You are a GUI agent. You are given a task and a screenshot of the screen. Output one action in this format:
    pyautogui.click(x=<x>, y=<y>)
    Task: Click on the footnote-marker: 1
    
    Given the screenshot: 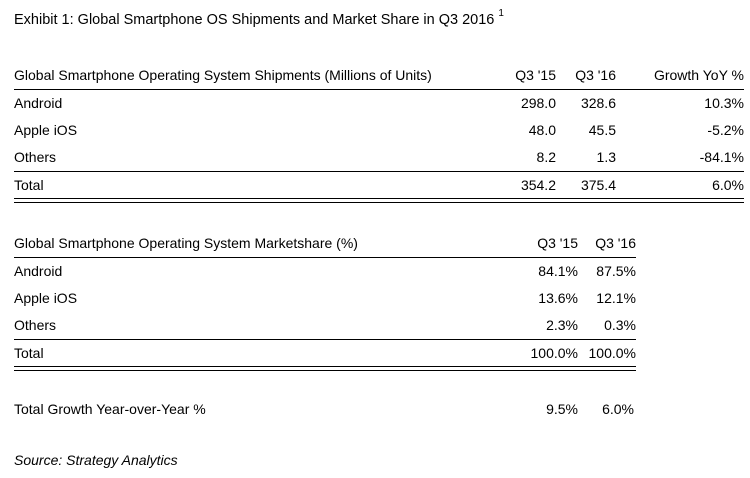 What is the action you would take?
    pyautogui.click(x=501, y=13)
    